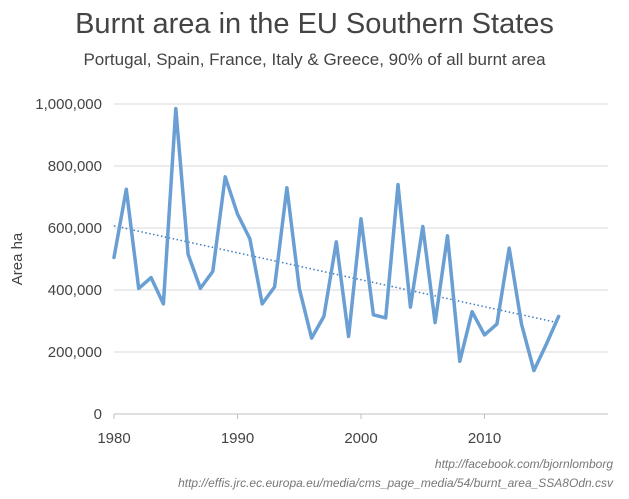  I want to click on x-tick-label: 1990, so click(237, 438).